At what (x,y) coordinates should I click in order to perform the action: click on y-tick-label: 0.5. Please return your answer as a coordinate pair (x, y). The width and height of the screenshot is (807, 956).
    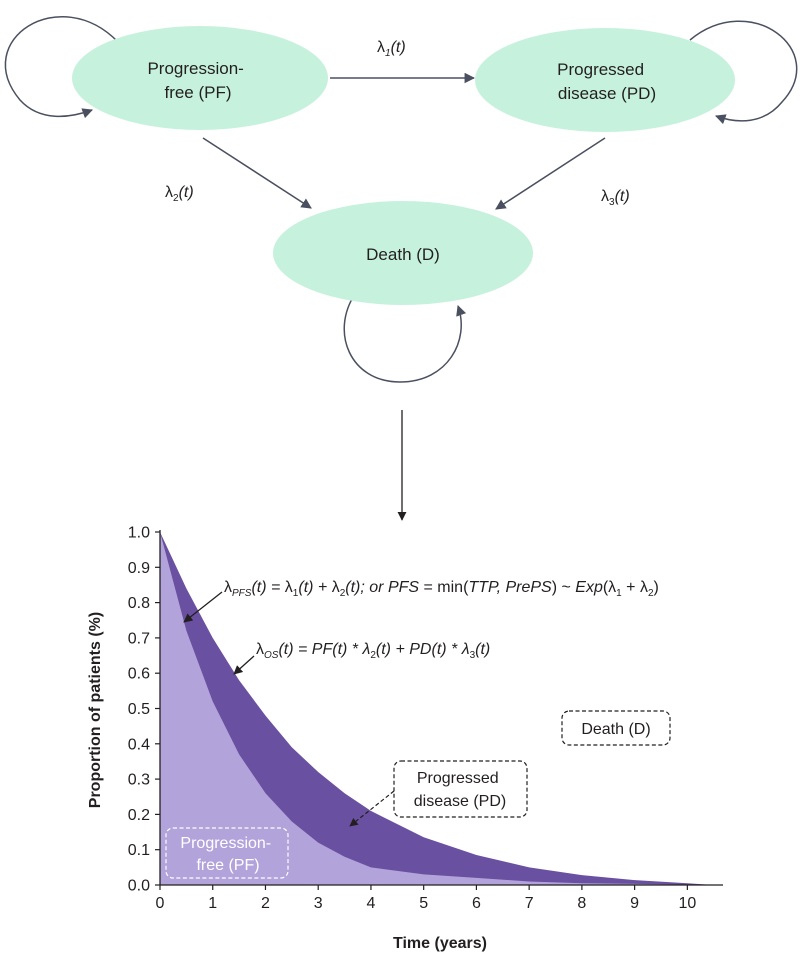
    Looking at the image, I should click on (139, 709).